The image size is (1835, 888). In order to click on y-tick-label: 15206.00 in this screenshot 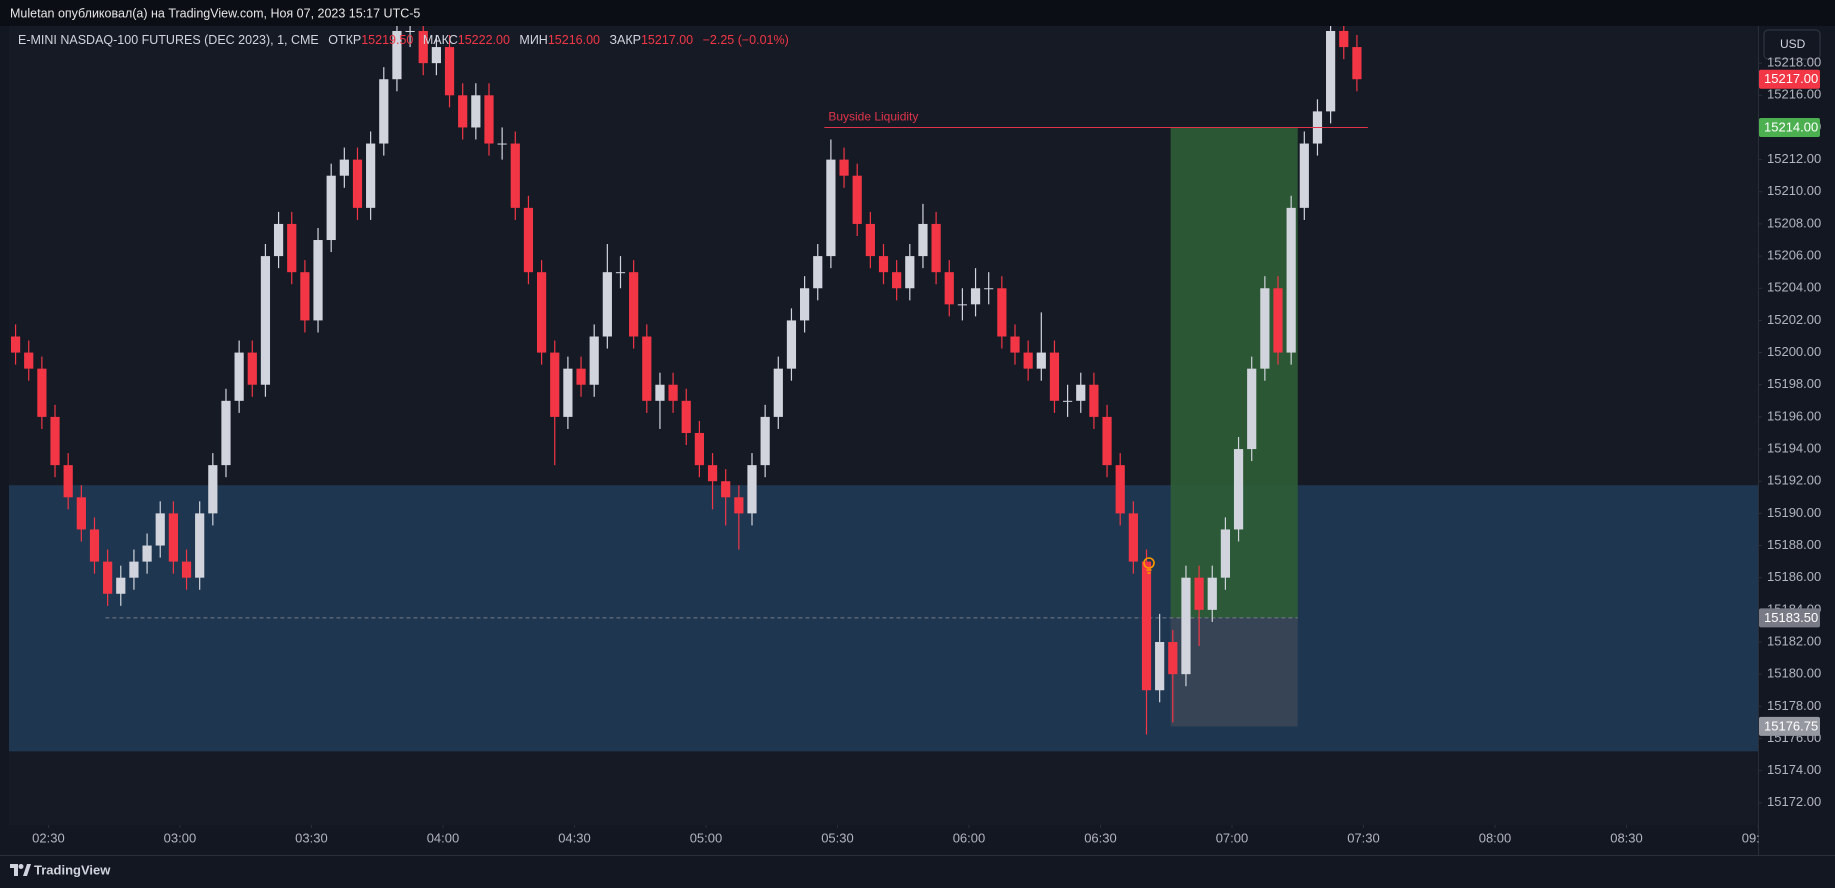, I will do `click(1794, 255)`.